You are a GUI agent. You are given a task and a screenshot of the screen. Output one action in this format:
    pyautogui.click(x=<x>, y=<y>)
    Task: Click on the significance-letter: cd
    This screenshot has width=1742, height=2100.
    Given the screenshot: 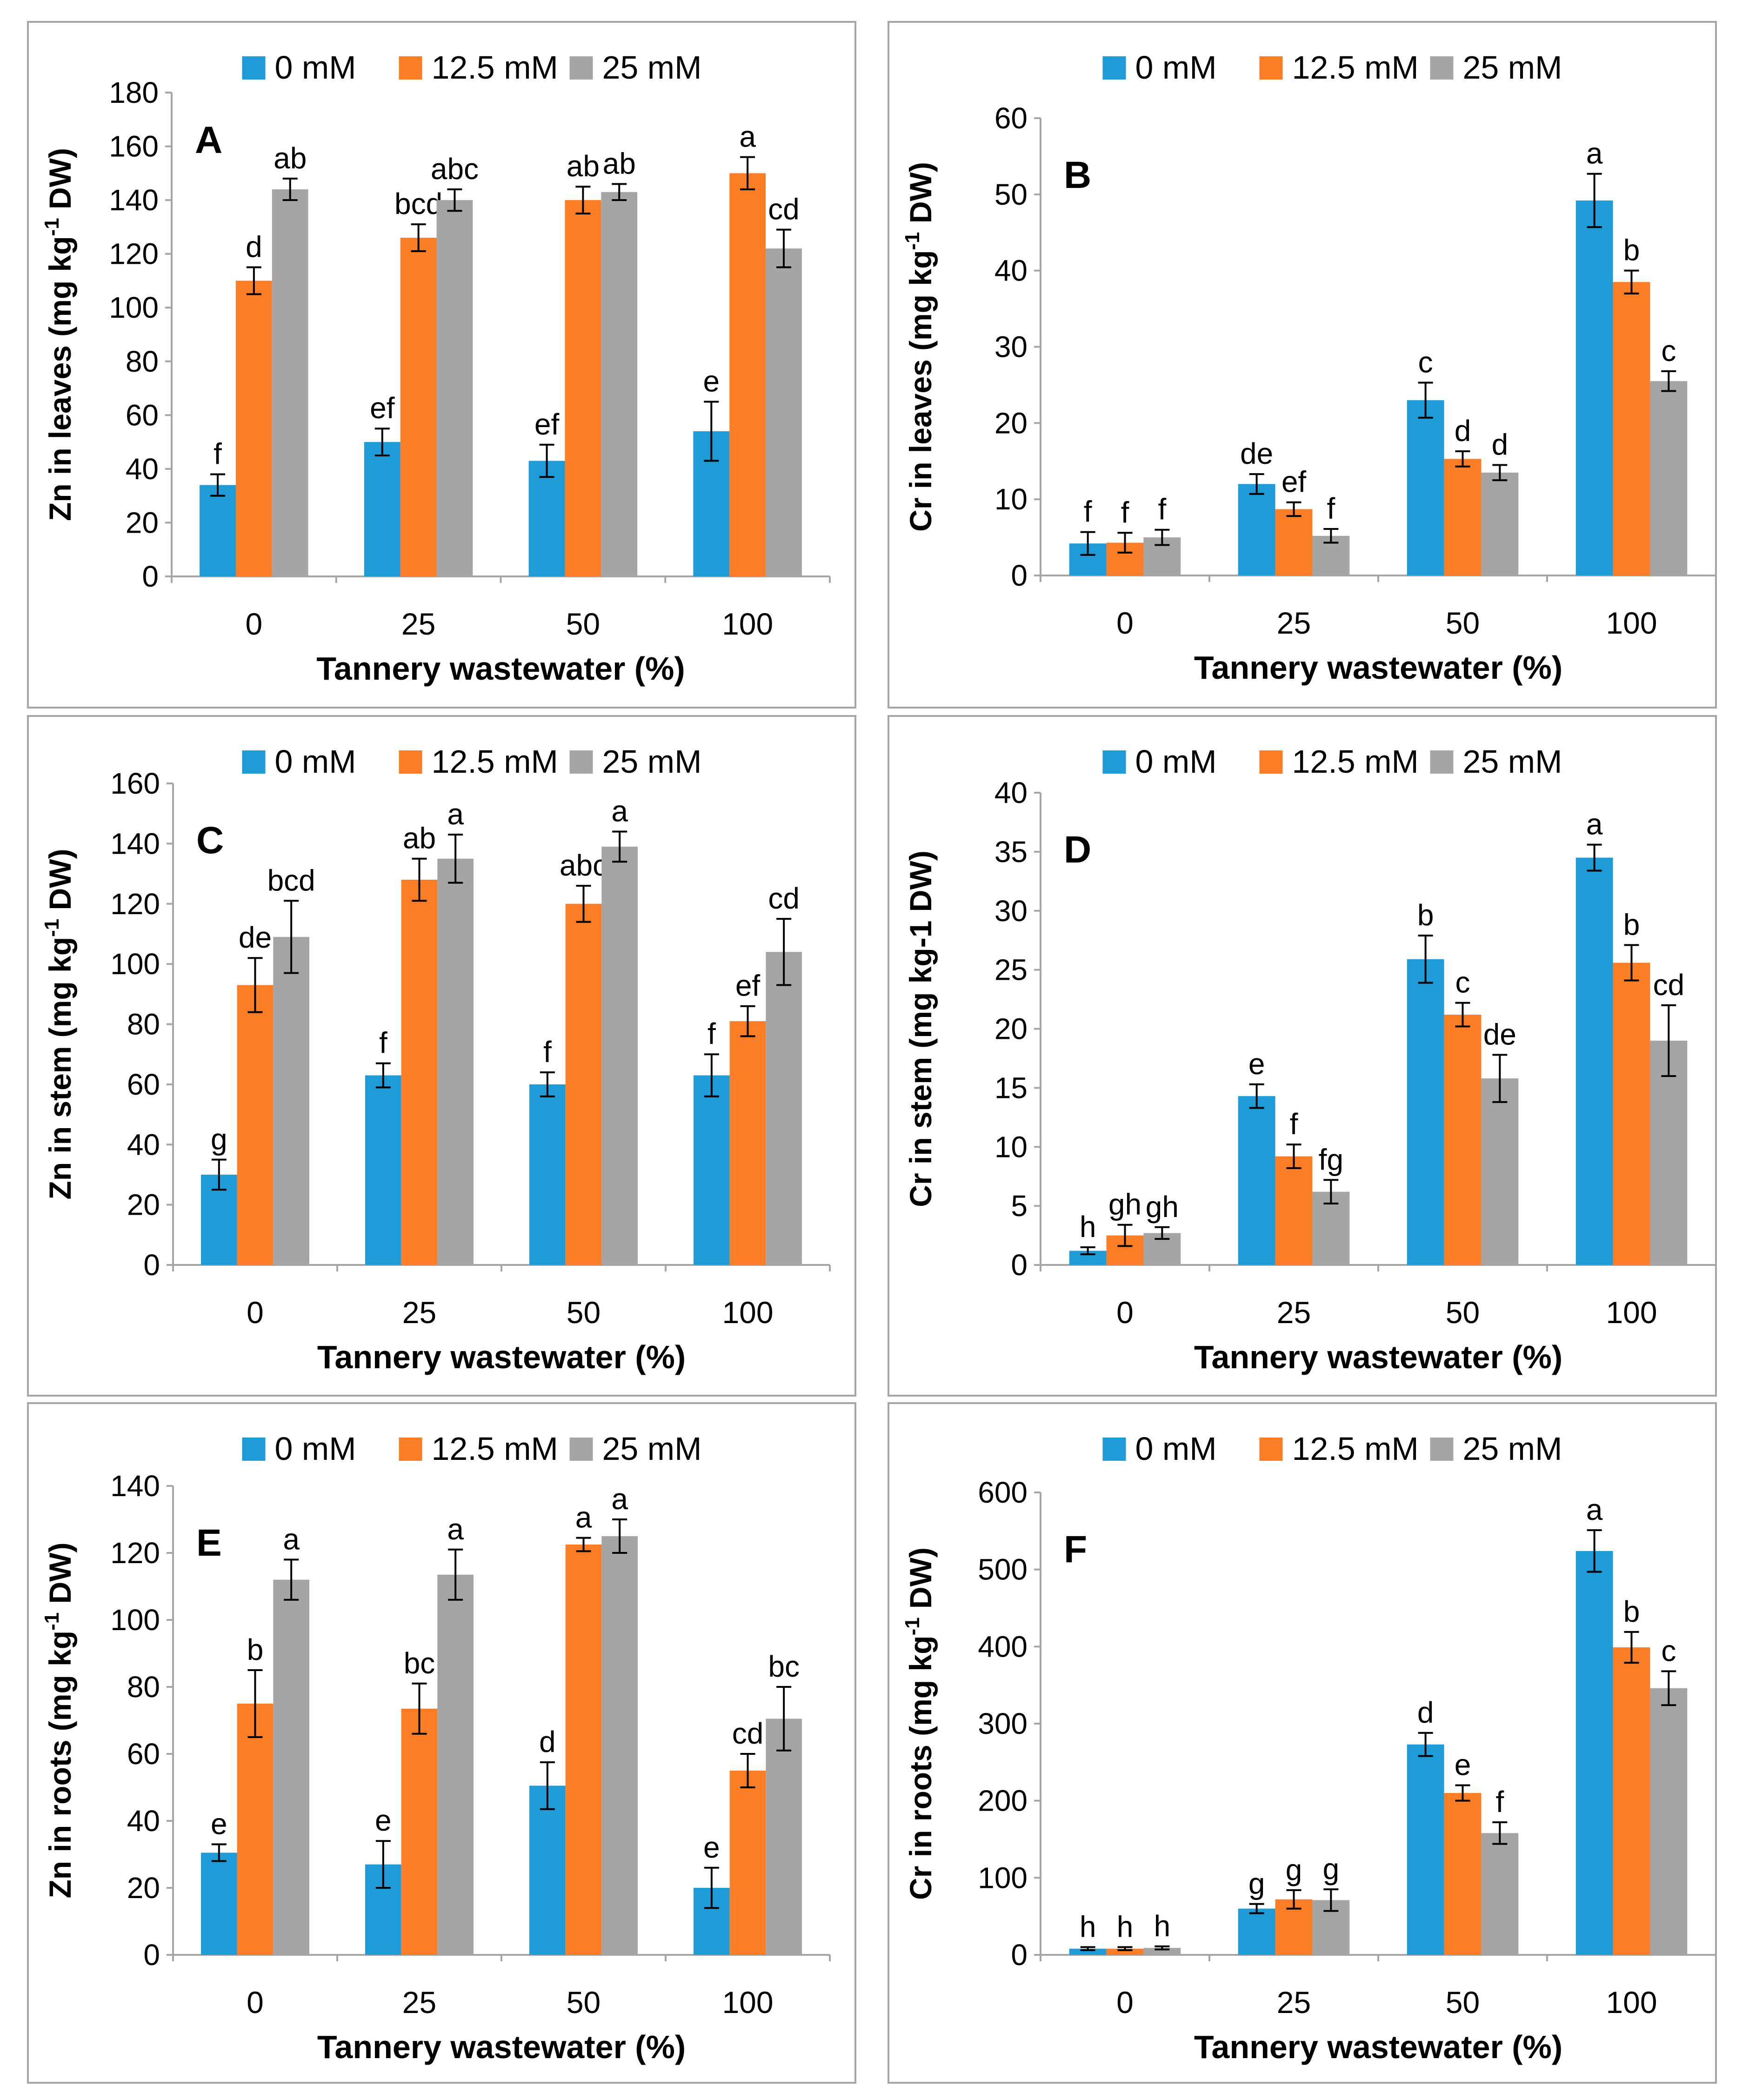 What is the action you would take?
    pyautogui.click(x=1669, y=985)
    